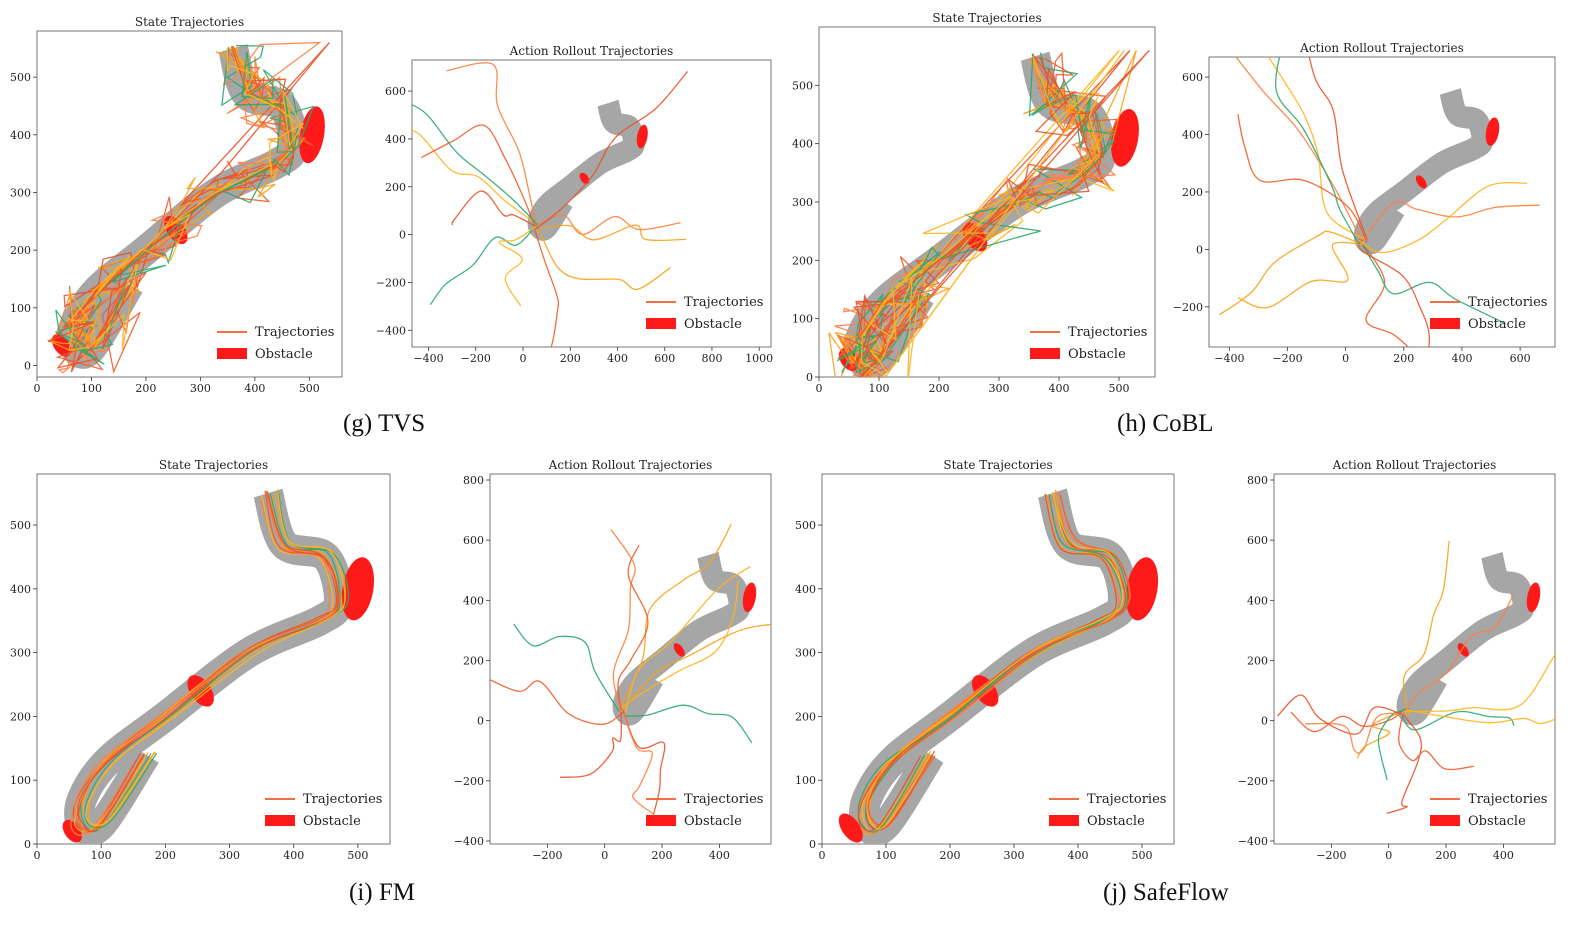 The width and height of the screenshot is (1587, 931). What do you see at coordinates (20, 192) in the screenshot?
I see `y-tick-label: 300` at bounding box center [20, 192].